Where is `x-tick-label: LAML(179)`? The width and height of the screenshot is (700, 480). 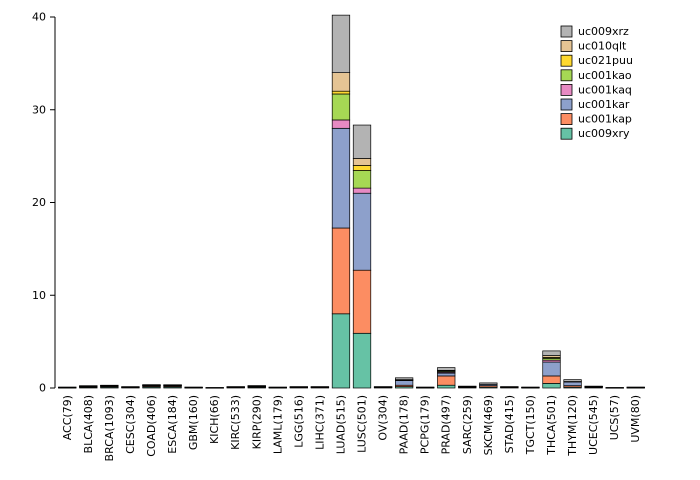 x-tick-label: LAML(179) is located at coordinates (277, 424).